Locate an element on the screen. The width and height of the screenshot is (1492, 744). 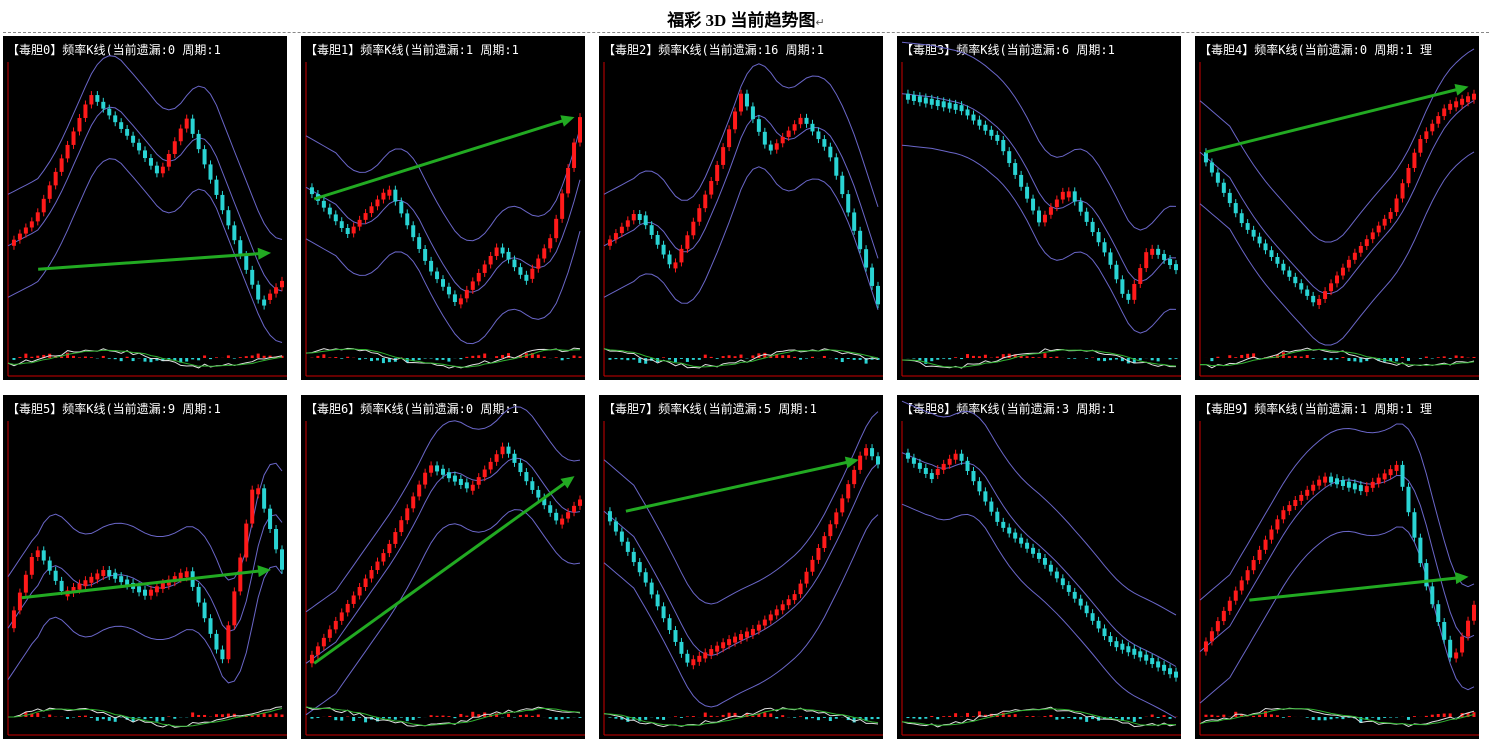
chart-header: 【毒胆0】频率K线(当前遗漏:0 周期:1 is located at coordinates (114, 50).